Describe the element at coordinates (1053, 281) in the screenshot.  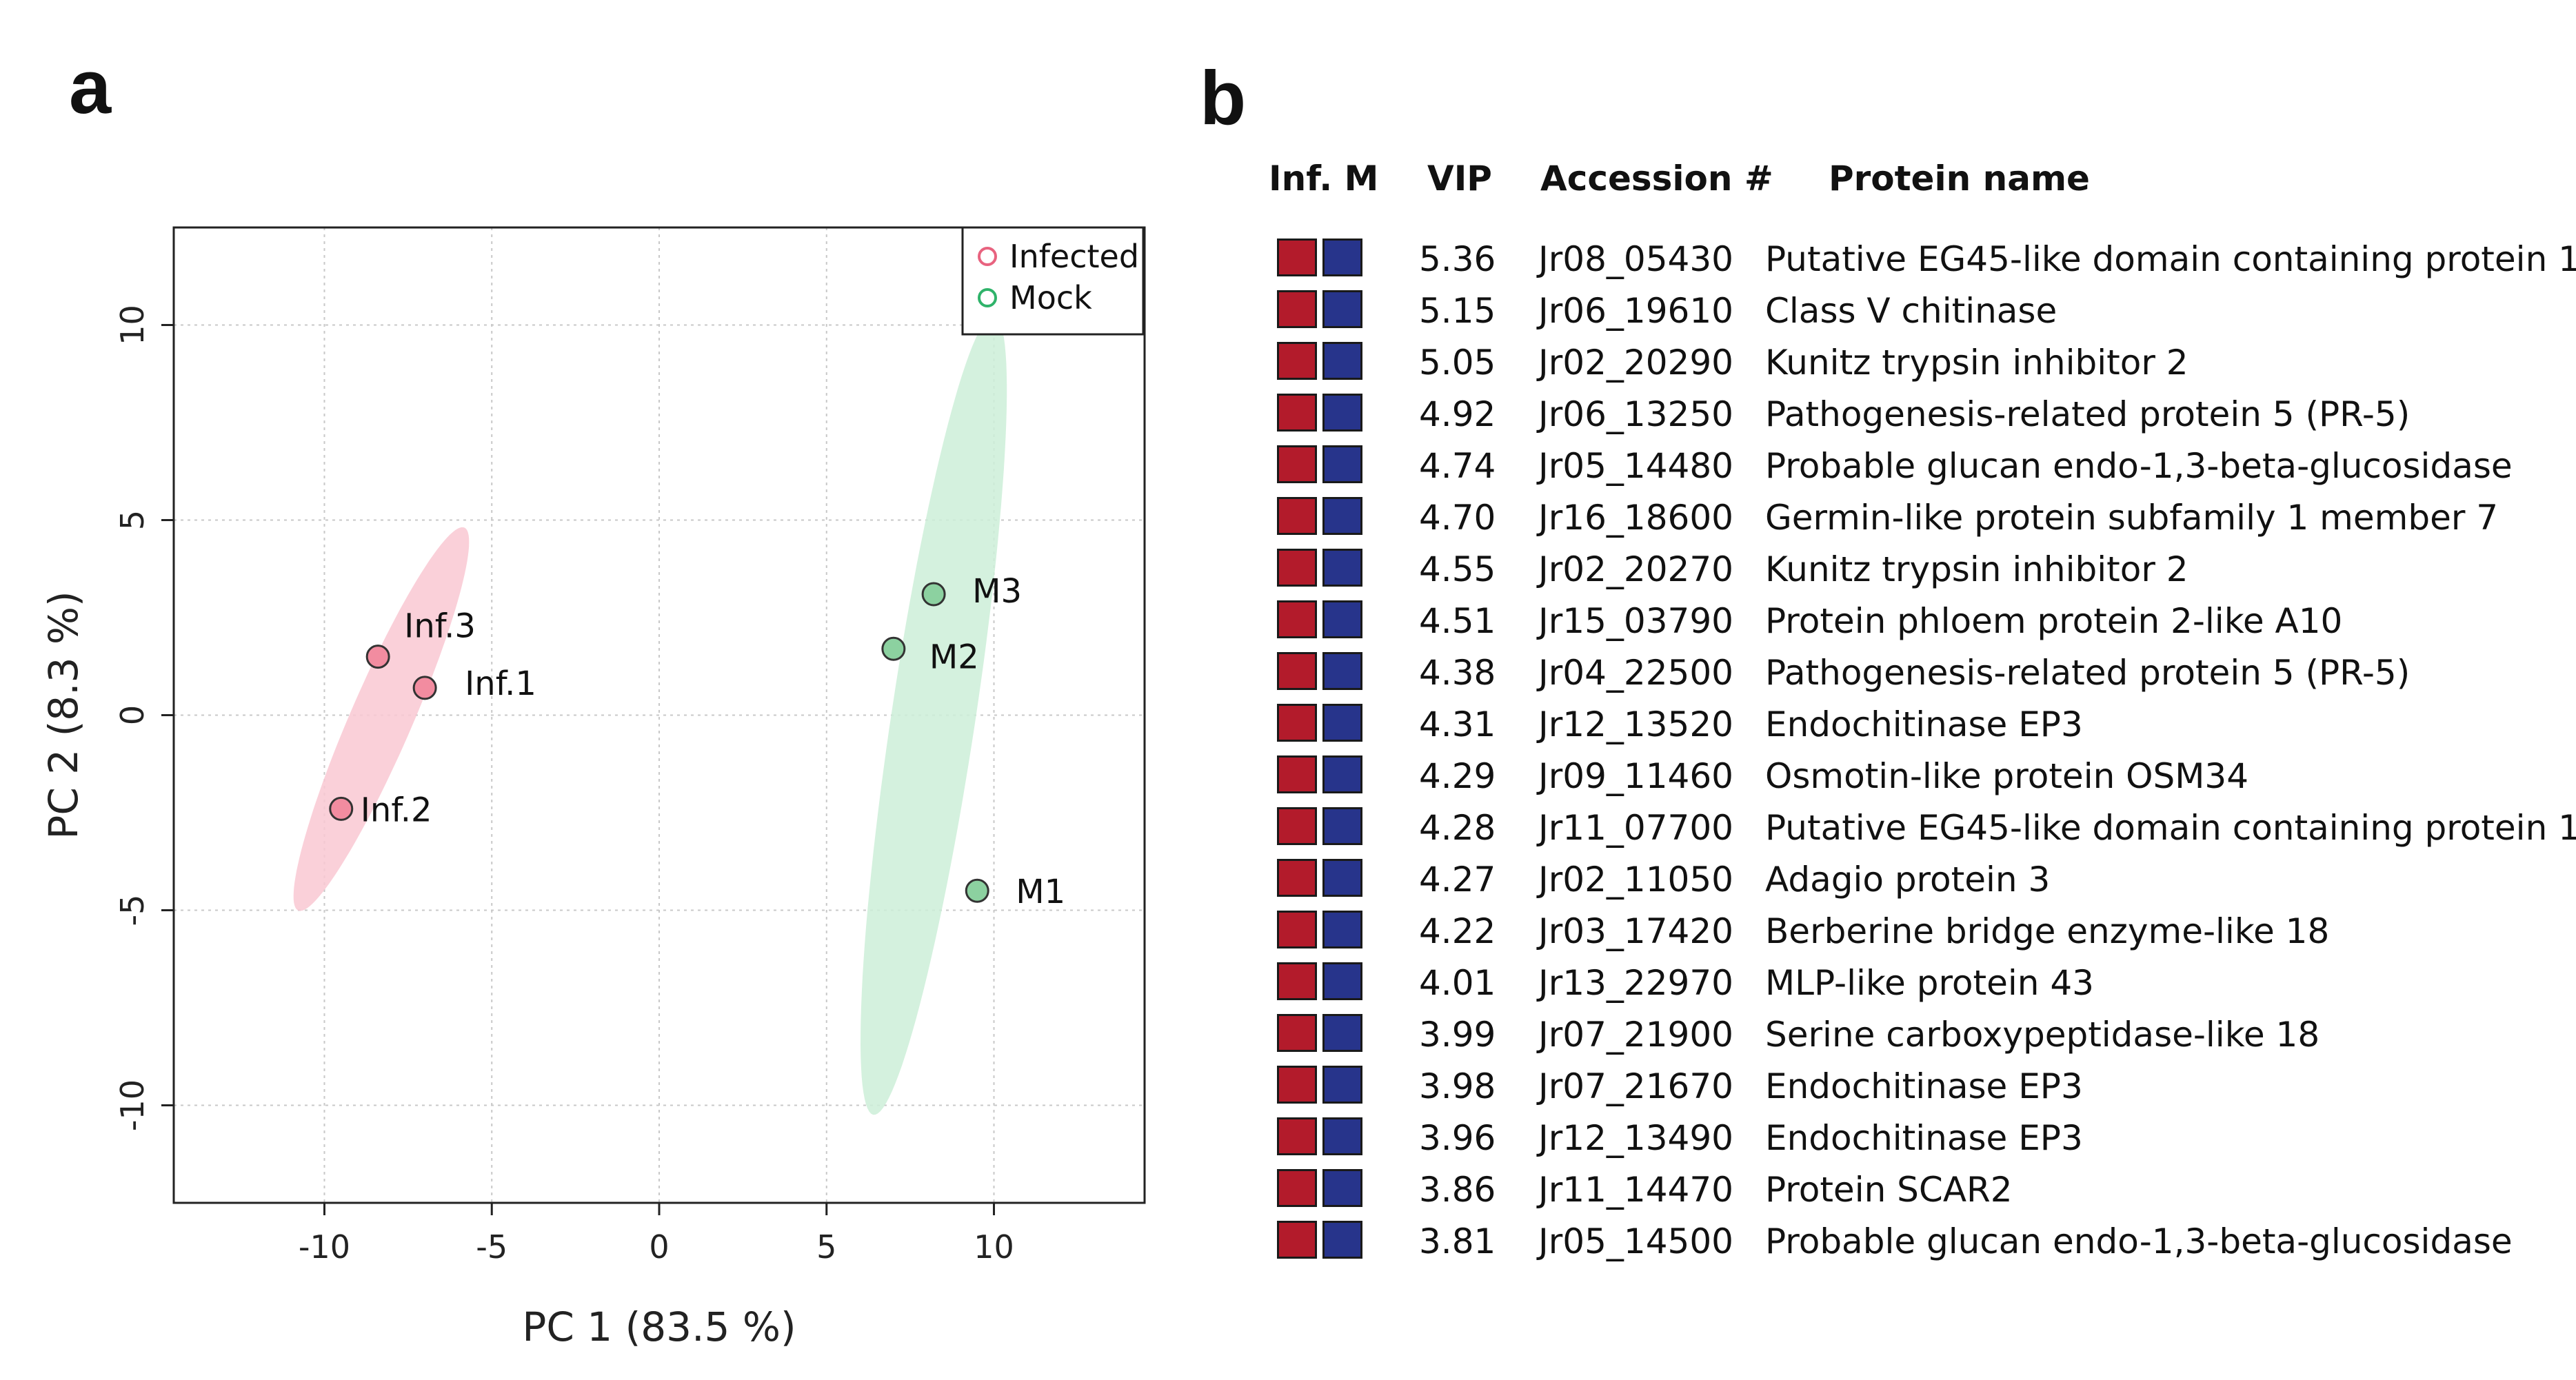
I see `legend-box` at that location.